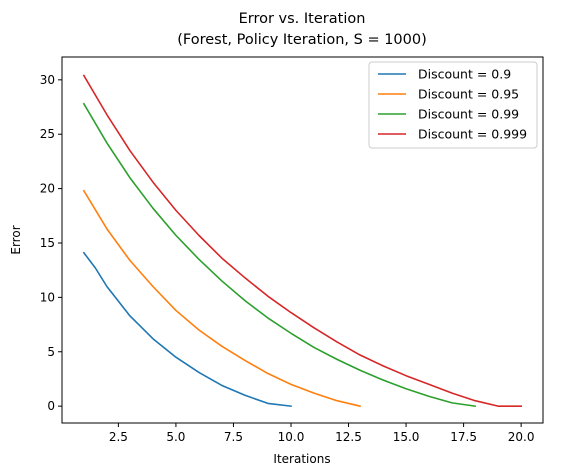 Image resolution: width=562 pixels, height=476 pixels. Describe the element at coordinates (302, 40) in the screenshot. I see `chart-title-line-2: (Forest, Policy Iteration, S = 1000)` at that location.